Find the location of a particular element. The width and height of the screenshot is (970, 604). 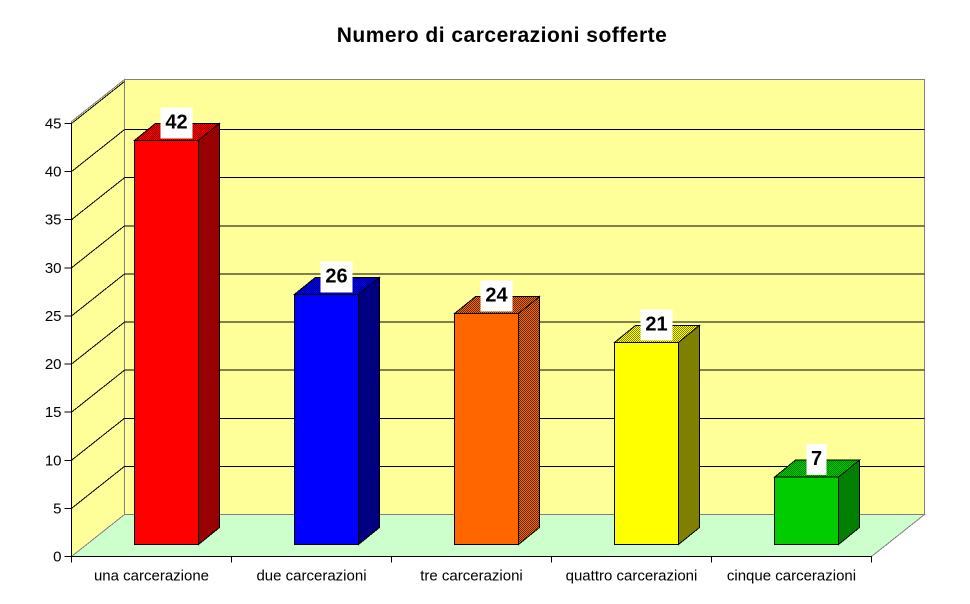

data-label-value: 42 is located at coordinates (176, 122).